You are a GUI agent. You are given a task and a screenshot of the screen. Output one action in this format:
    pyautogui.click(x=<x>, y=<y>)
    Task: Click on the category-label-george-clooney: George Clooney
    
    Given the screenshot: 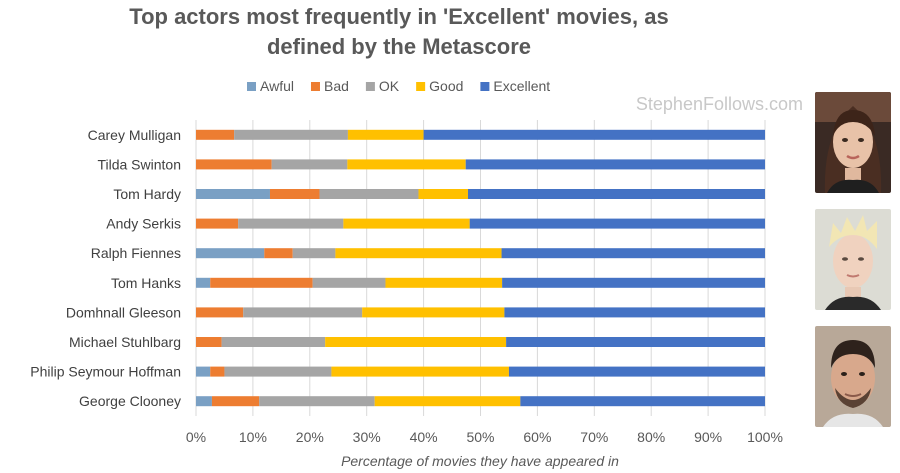 What is the action you would take?
    pyautogui.click(x=130, y=401)
    